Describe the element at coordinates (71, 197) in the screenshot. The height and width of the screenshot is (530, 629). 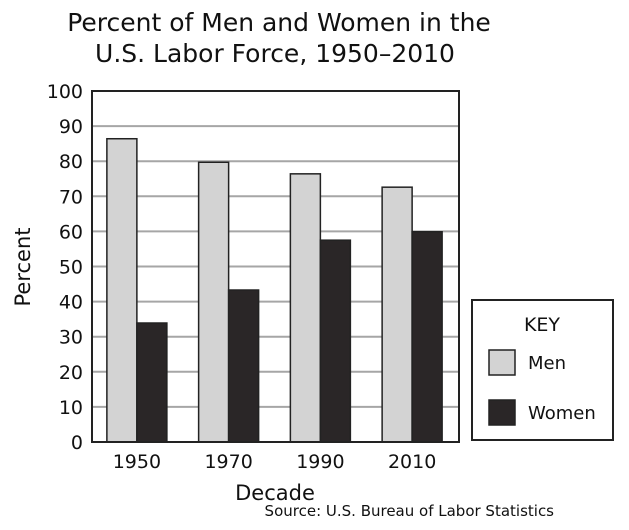
I see `y-tick-label: 70` at that location.